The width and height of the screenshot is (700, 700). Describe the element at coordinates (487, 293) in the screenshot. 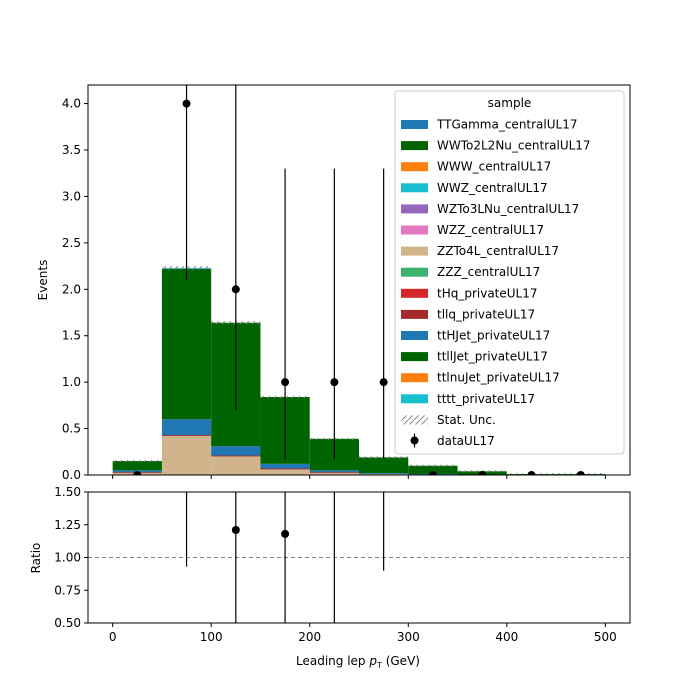

I see `legend-label-8: tHq_privateUL17` at that location.